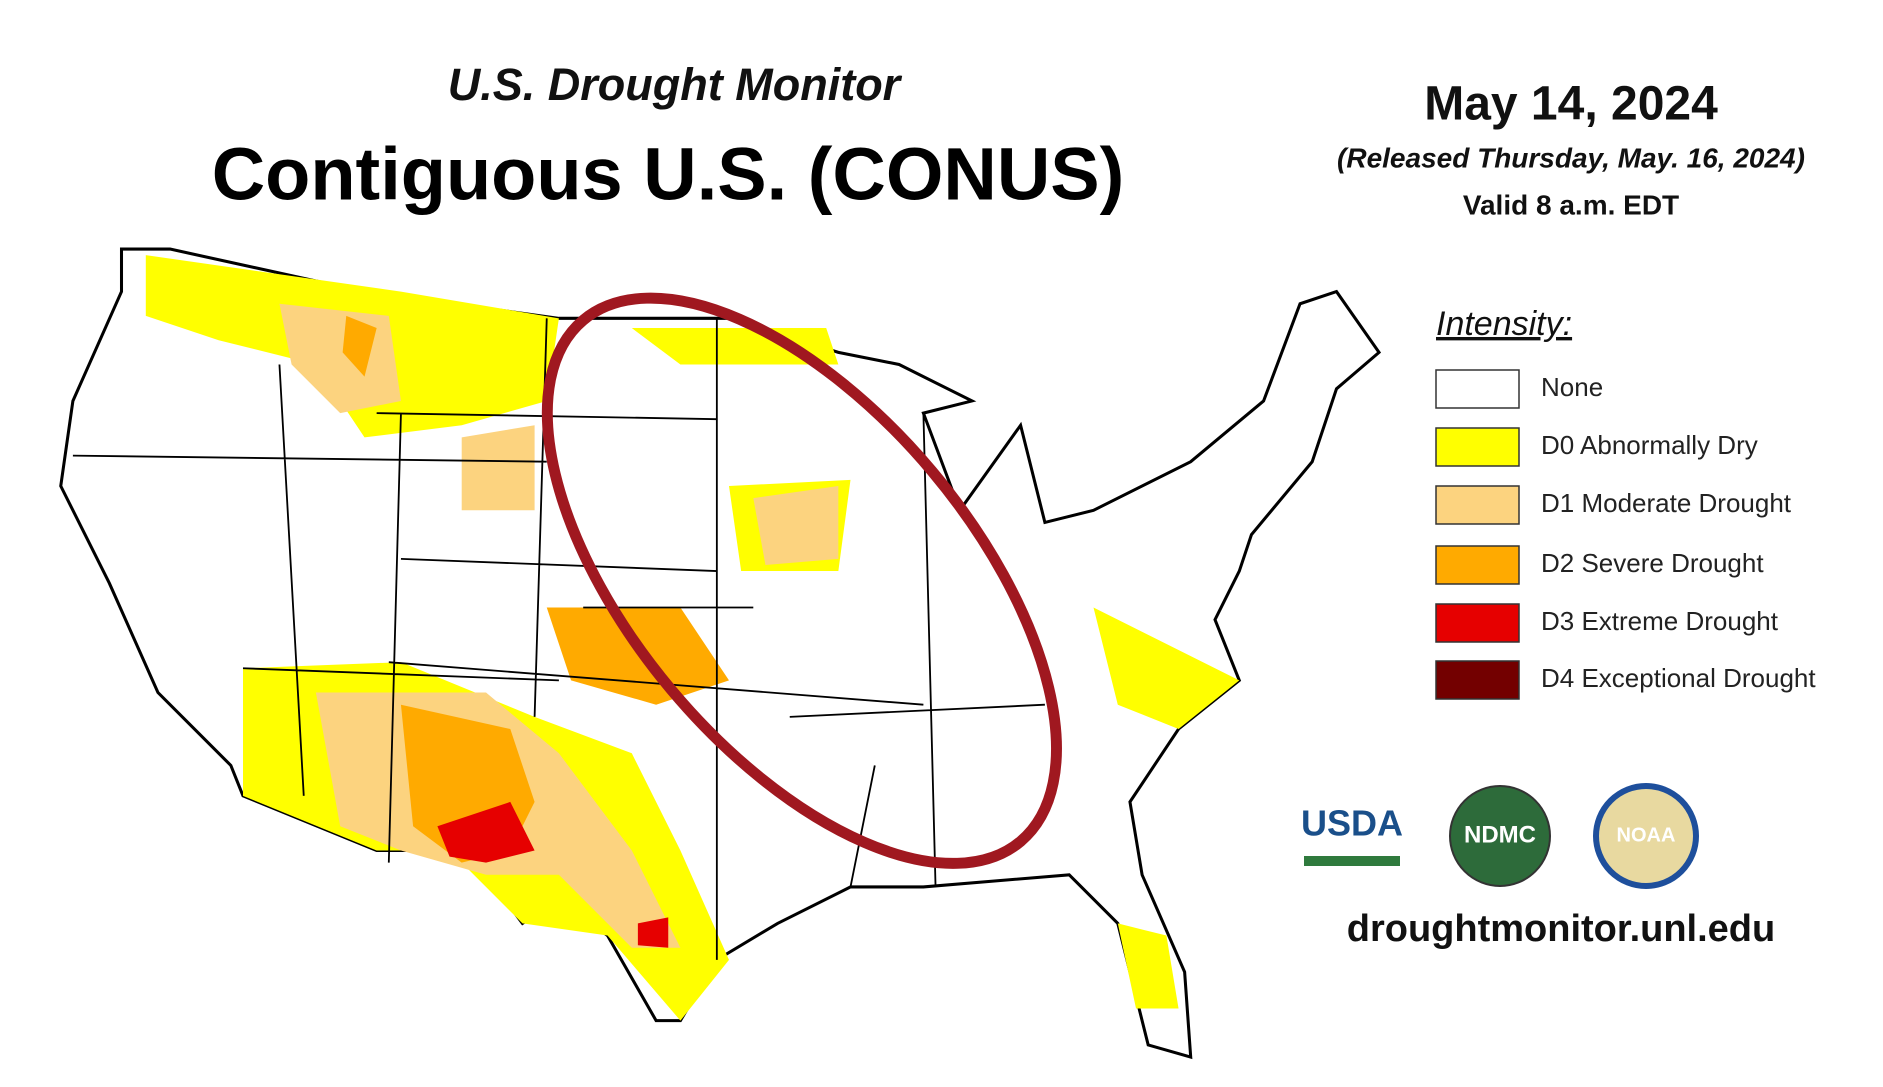 The height and width of the screenshot is (1087, 1883). I want to click on logo-seal, so click(1500, 836).